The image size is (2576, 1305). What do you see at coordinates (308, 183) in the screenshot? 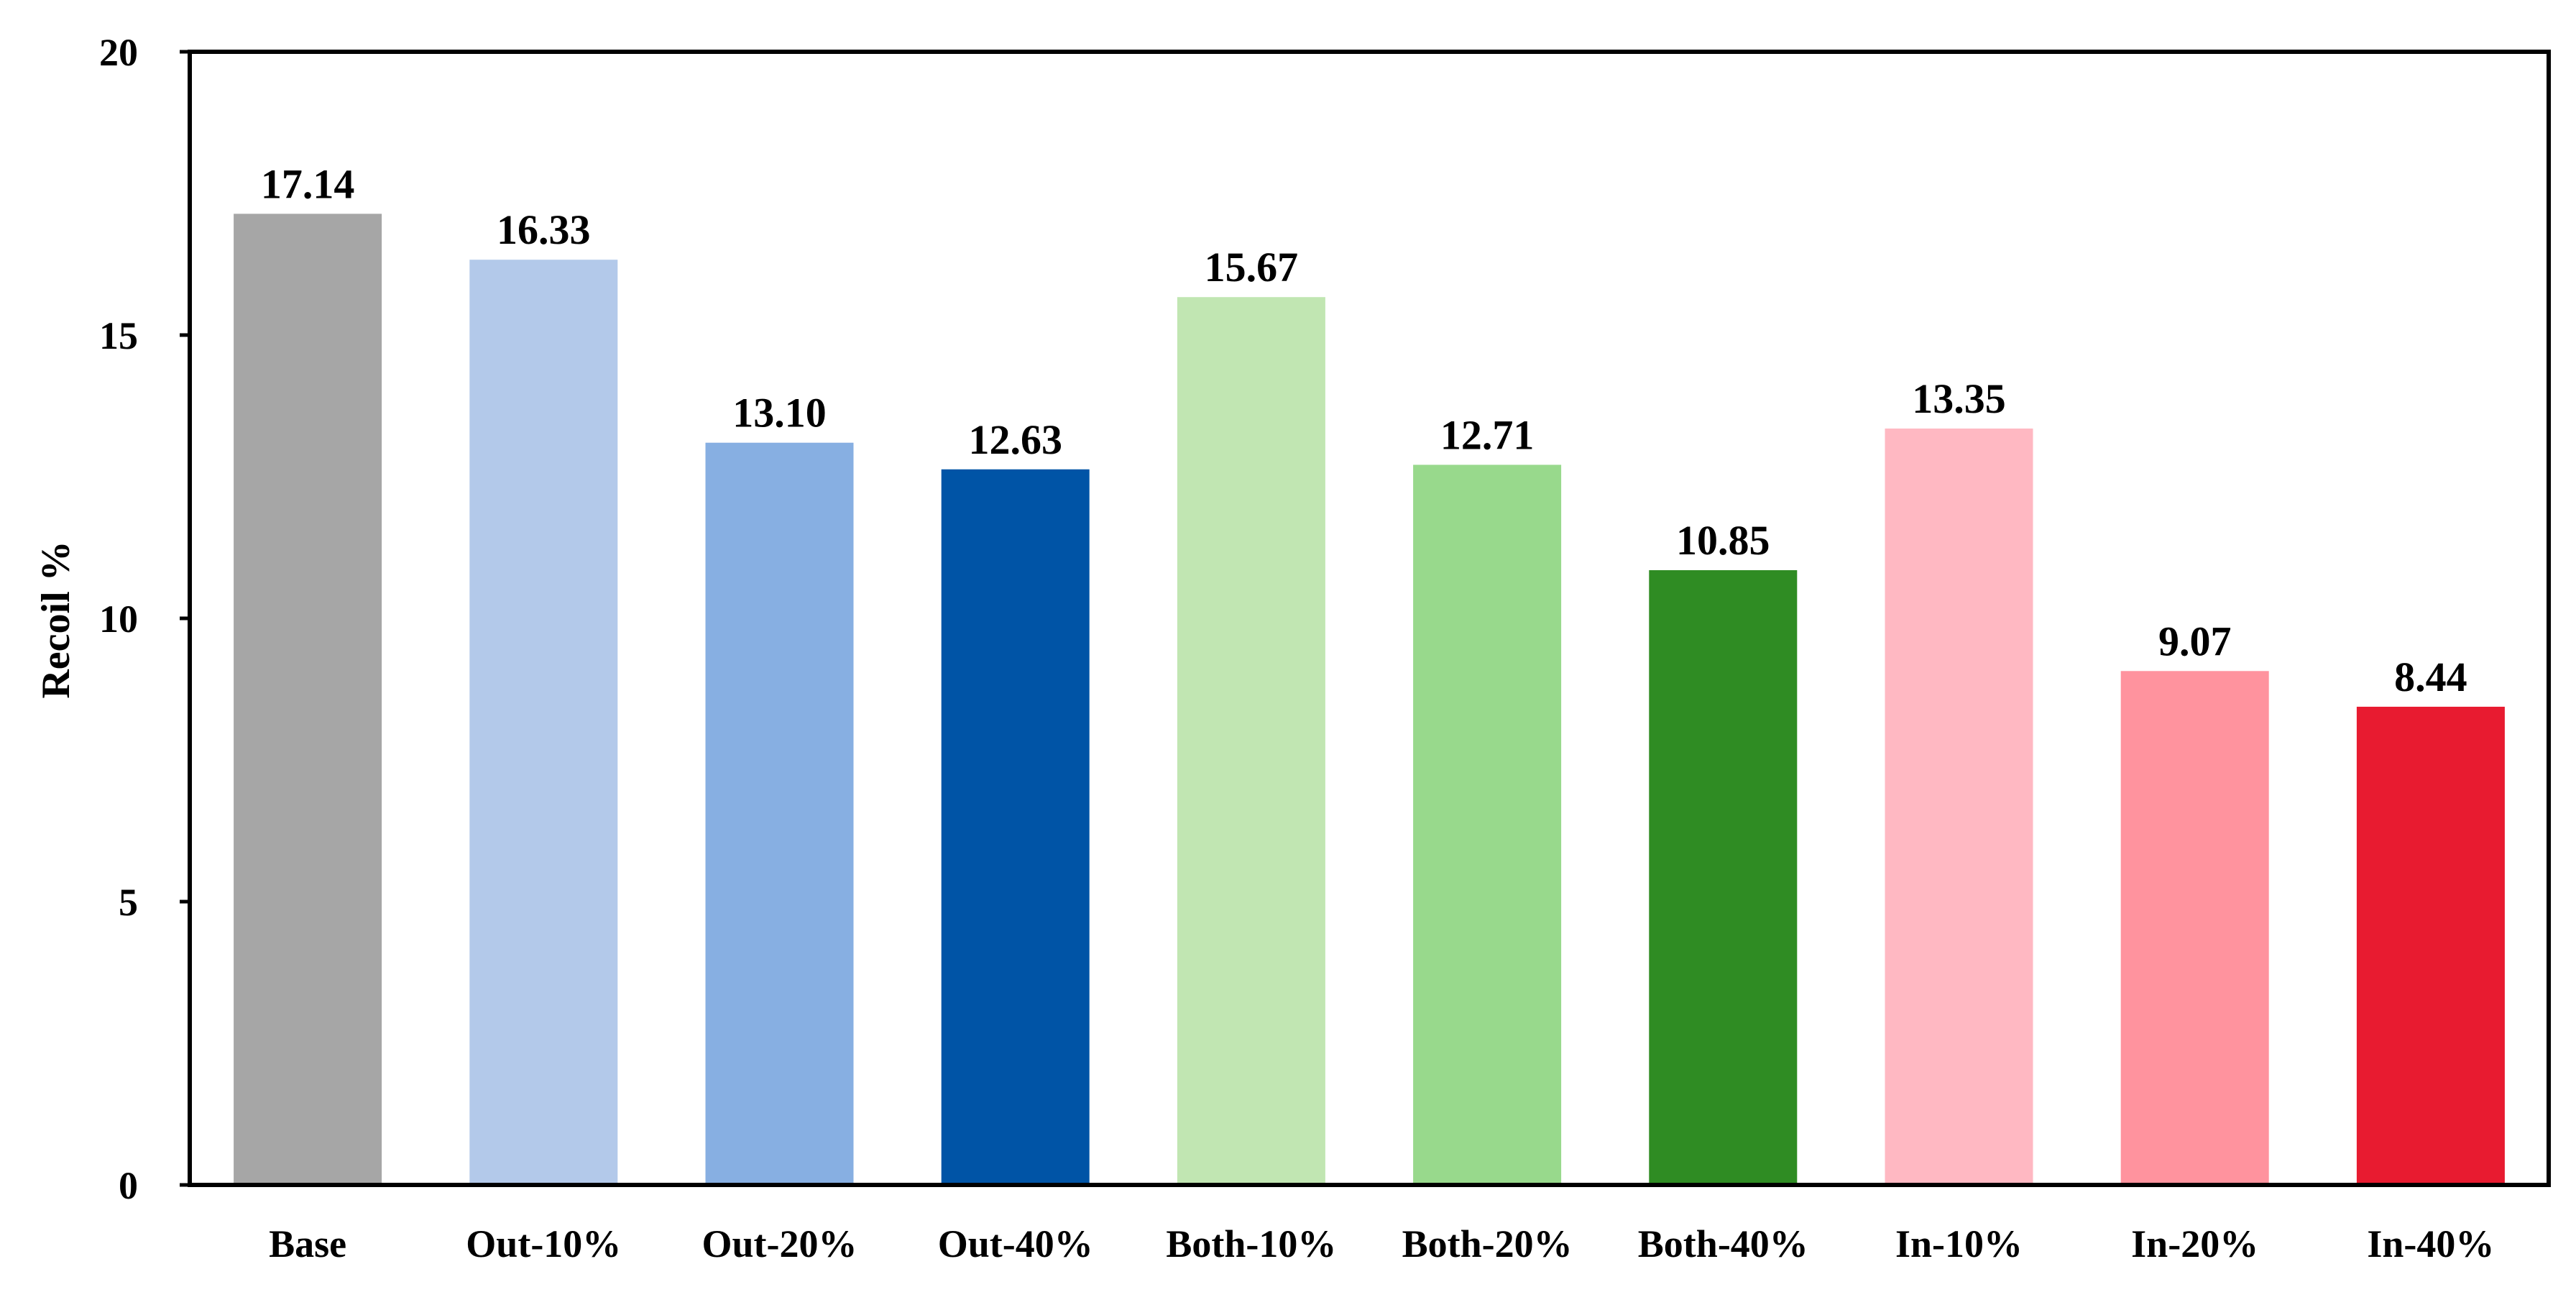
I see `bar-value-label: 17.14` at bounding box center [308, 183].